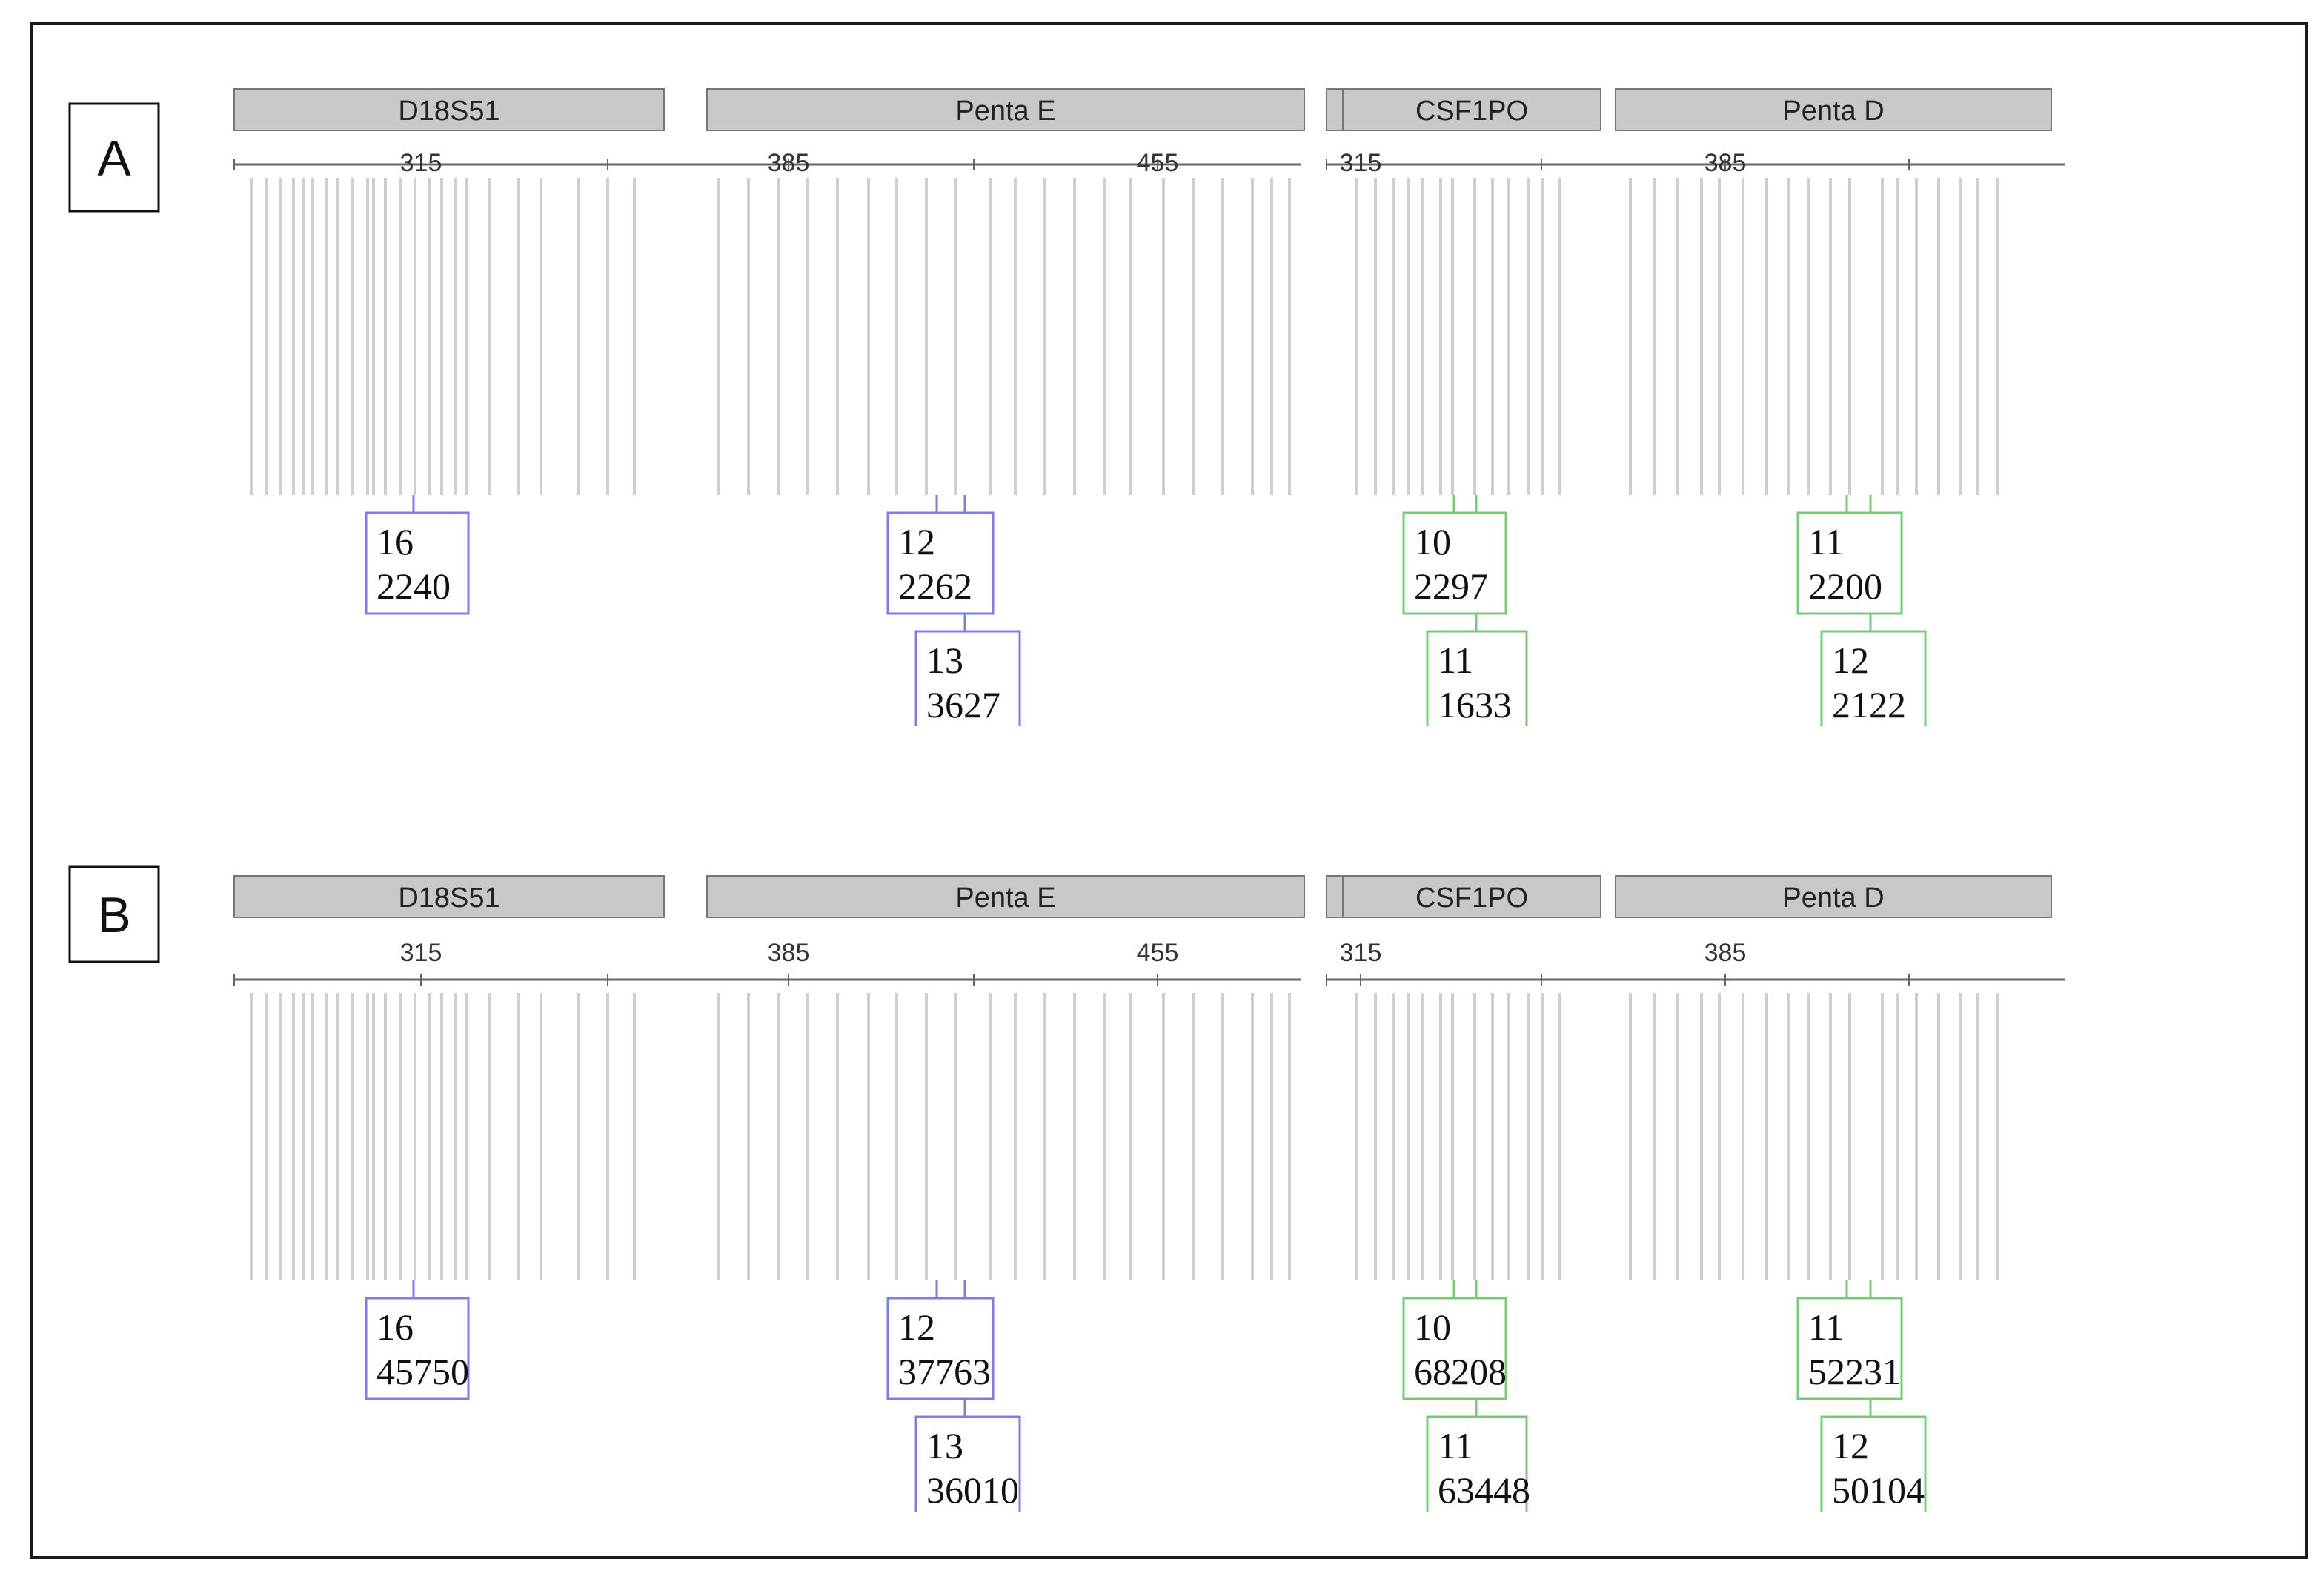 This screenshot has height=1582, width=2324. What do you see at coordinates (1845, 586) in the screenshot?
I see `peak-height: 2200` at bounding box center [1845, 586].